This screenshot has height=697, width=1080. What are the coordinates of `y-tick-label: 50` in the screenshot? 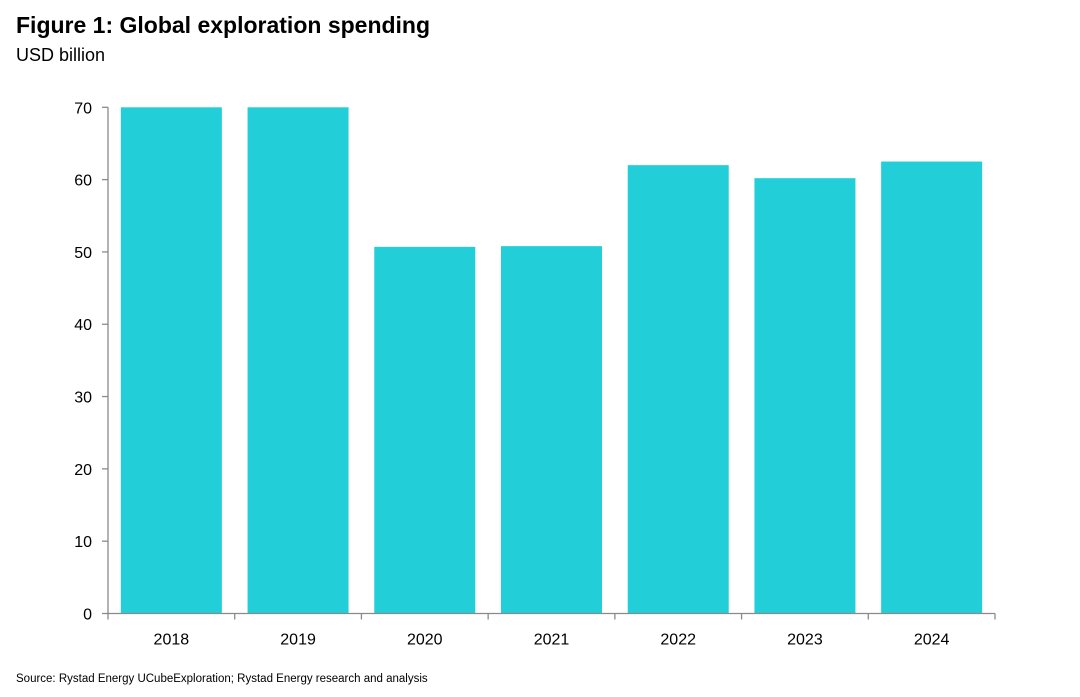 It's located at (83, 253).